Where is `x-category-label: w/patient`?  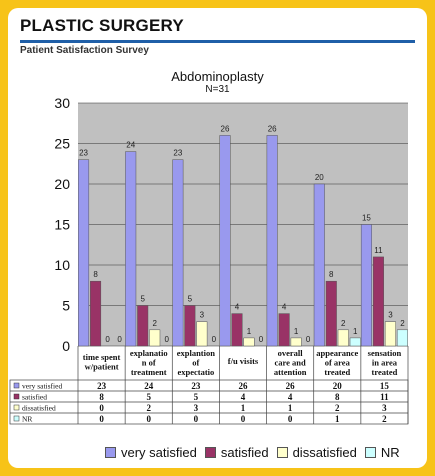
x-category-label: w/patient is located at coordinates (102, 367).